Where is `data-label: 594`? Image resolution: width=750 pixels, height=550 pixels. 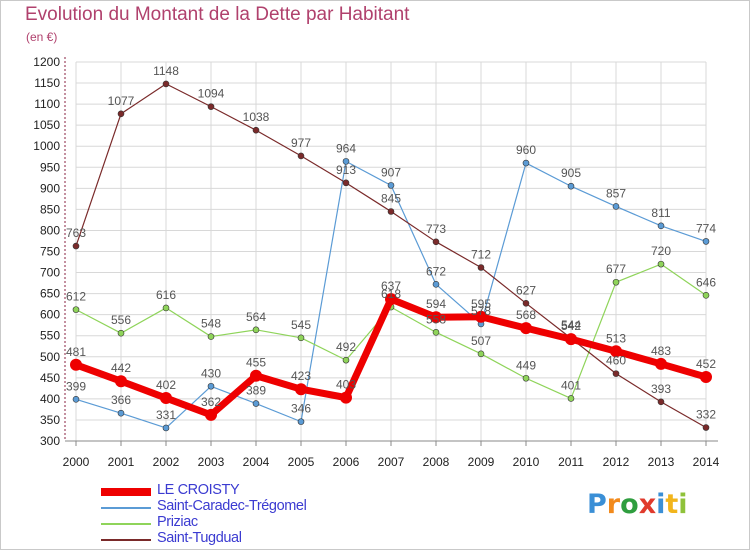
data-label: 594 is located at coordinates (436, 304).